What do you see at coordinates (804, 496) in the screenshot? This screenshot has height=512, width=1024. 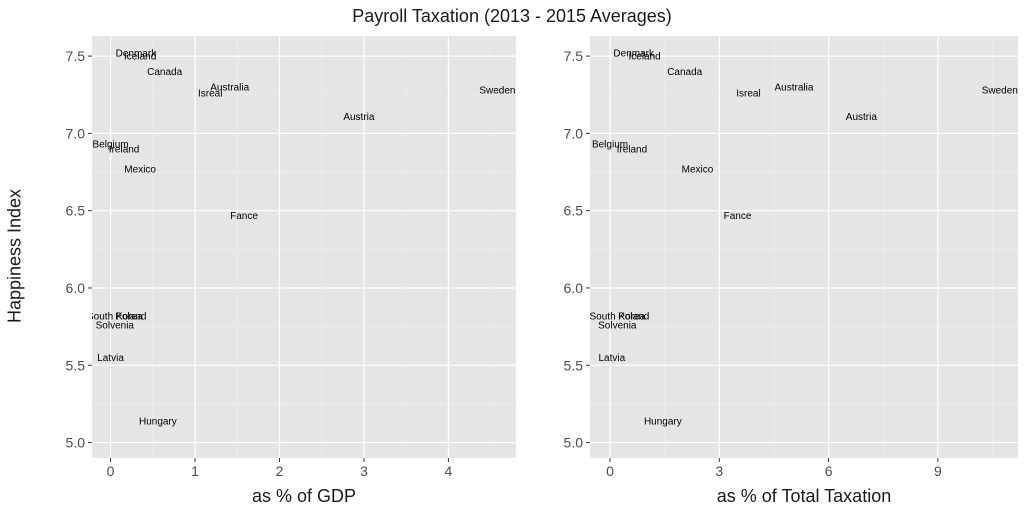 I see `x-axis-label: as % of Total Taxation` at bounding box center [804, 496].